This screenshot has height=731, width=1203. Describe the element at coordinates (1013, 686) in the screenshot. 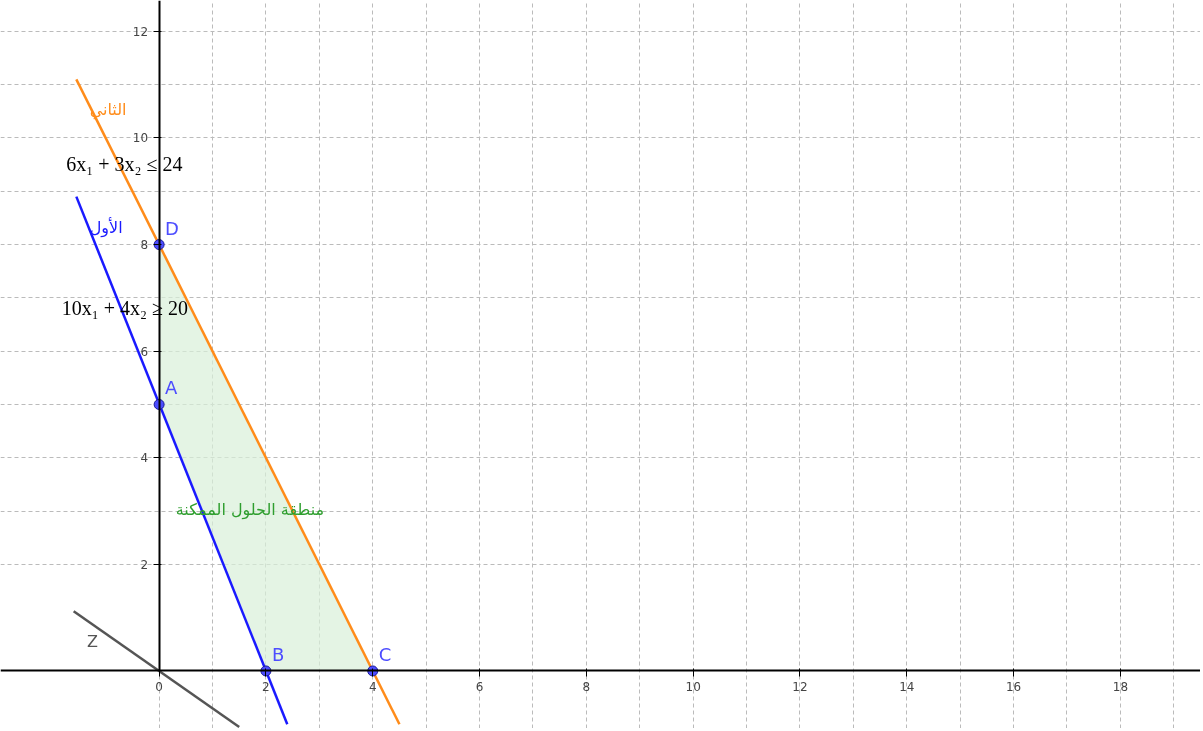

I see `x-tick-label: 16` at that location.